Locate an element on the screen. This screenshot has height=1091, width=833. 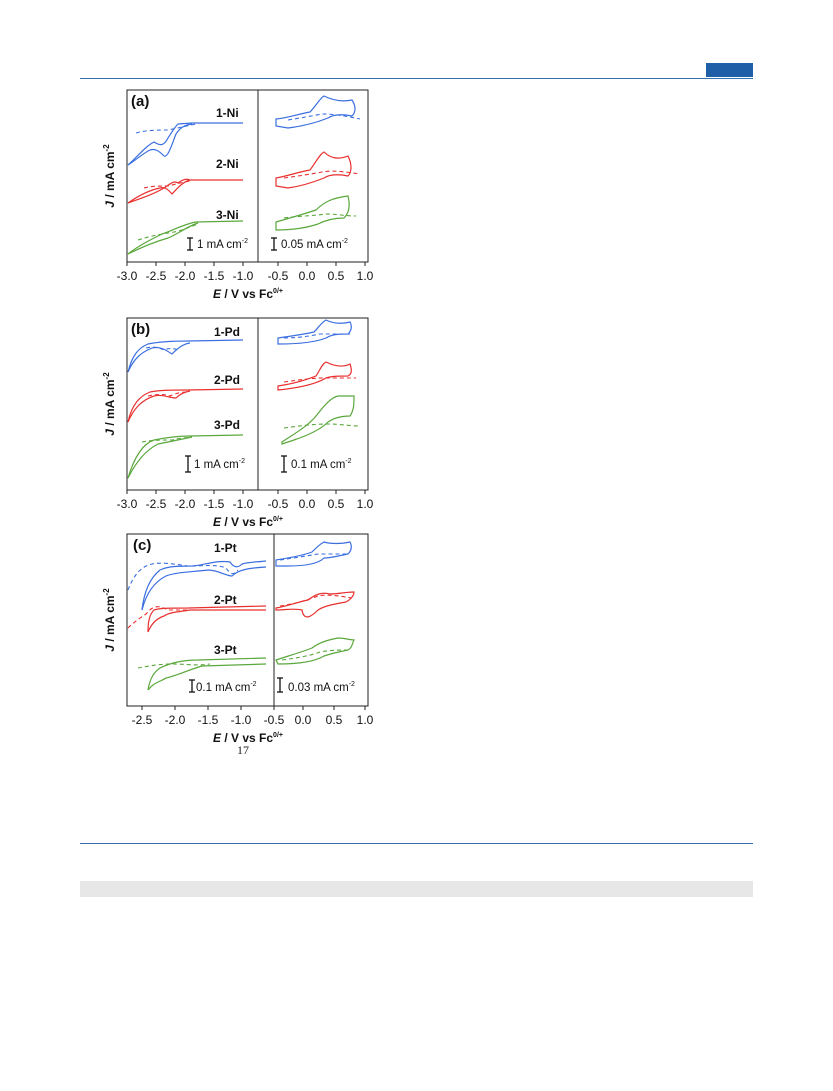
cv-trace-1-pd-left is located at coordinates (185, 356).